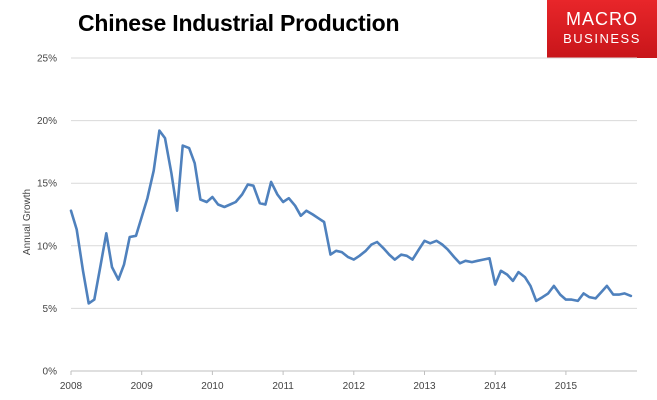 The height and width of the screenshot is (400, 657). Describe the element at coordinates (239, 23) in the screenshot. I see `chart-title: Chinese Industrial Production` at that location.